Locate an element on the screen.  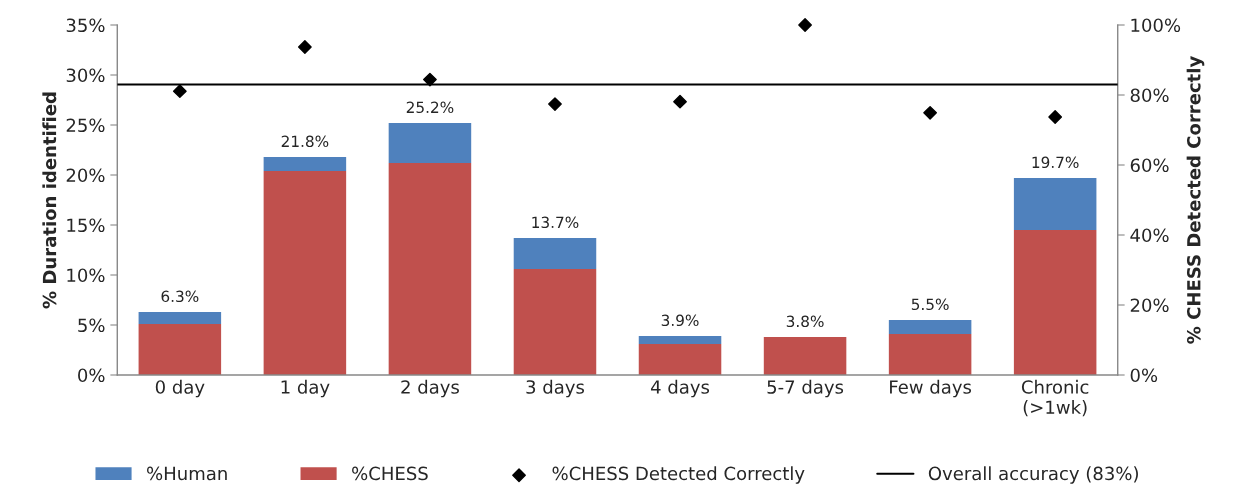
legend-label: %CHESS is located at coordinates (390, 473).